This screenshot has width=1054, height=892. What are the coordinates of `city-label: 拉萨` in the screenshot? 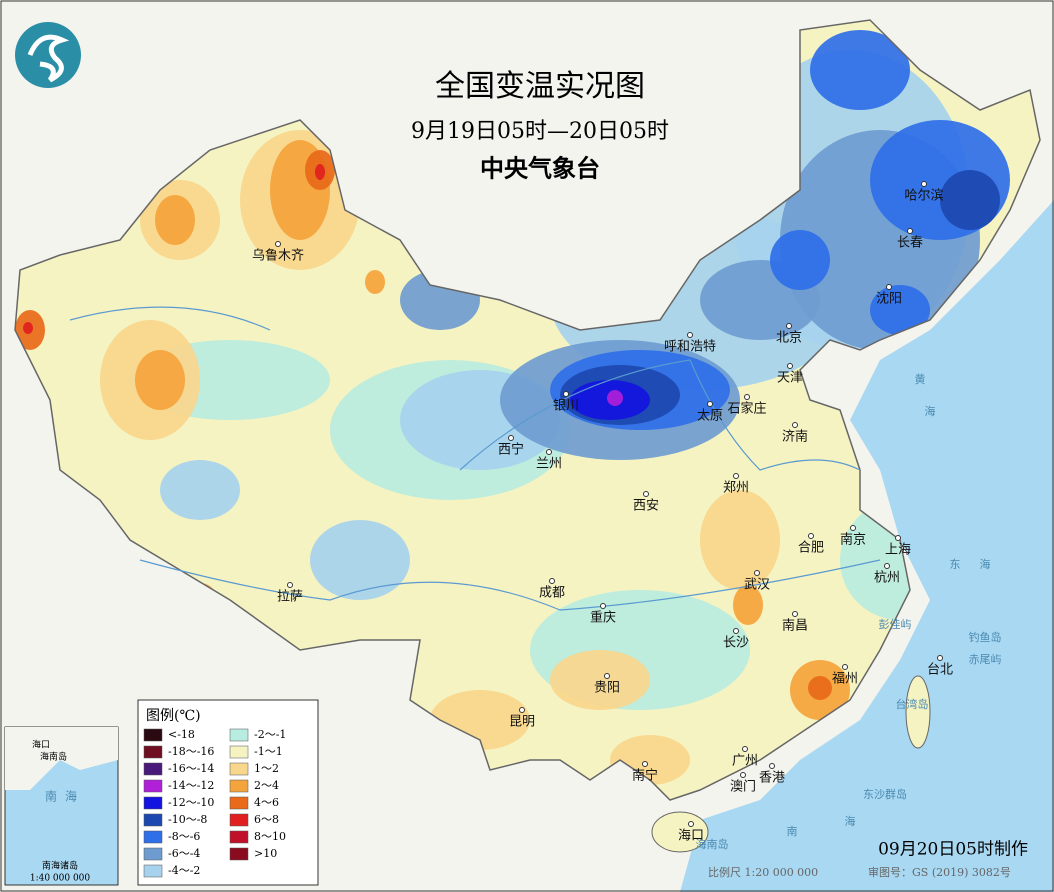 It's located at (290, 597).